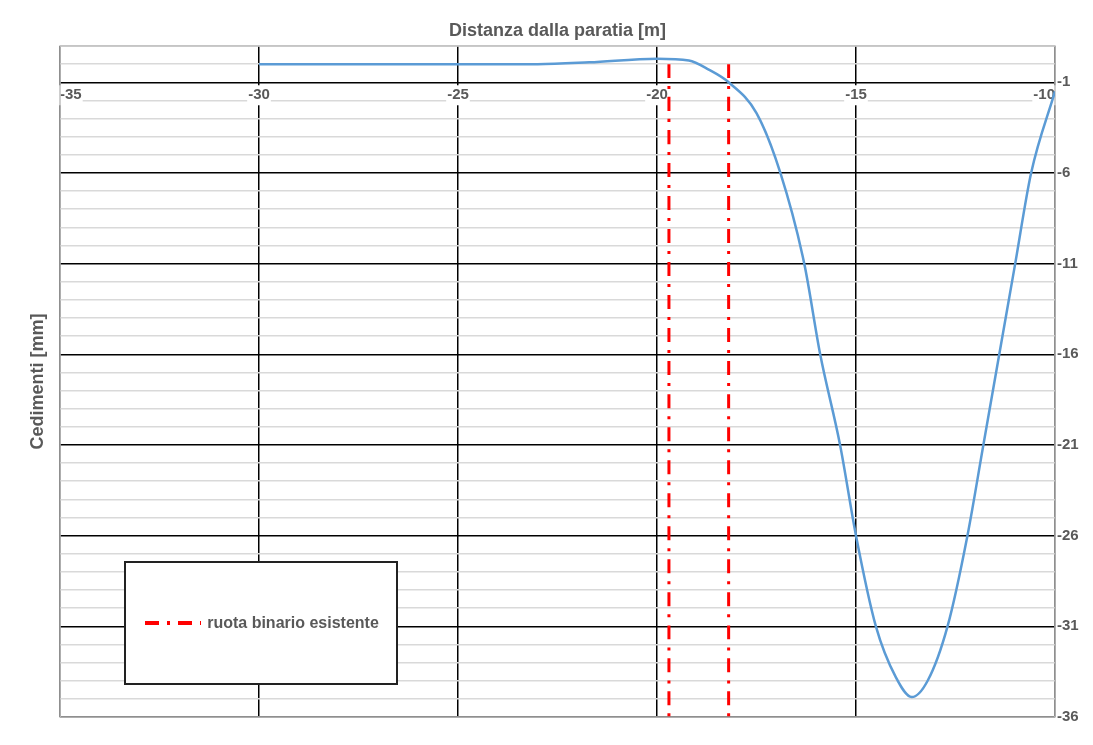  I want to click on legend-label: ruota binario esistente, so click(293, 623).